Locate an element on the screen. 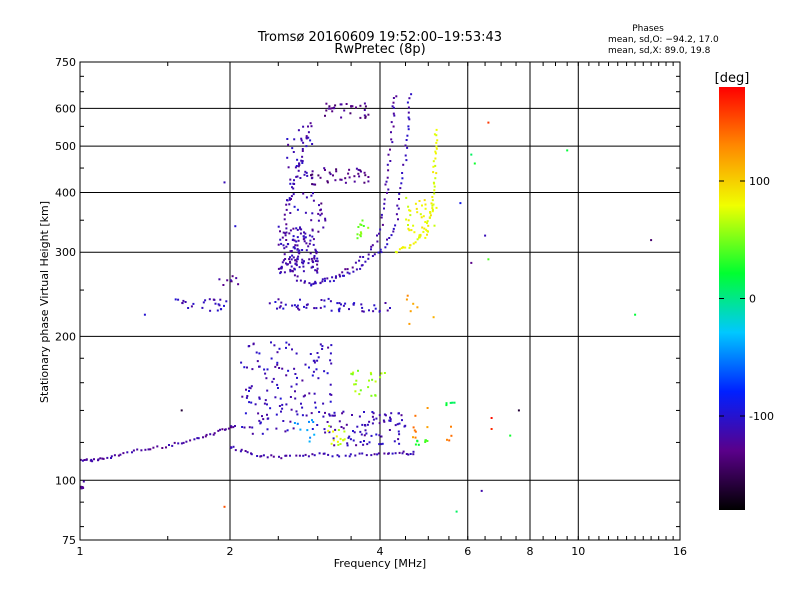 The width and height of the screenshot is (800, 600). y-tick-label: 75 is located at coordinates (69, 540).